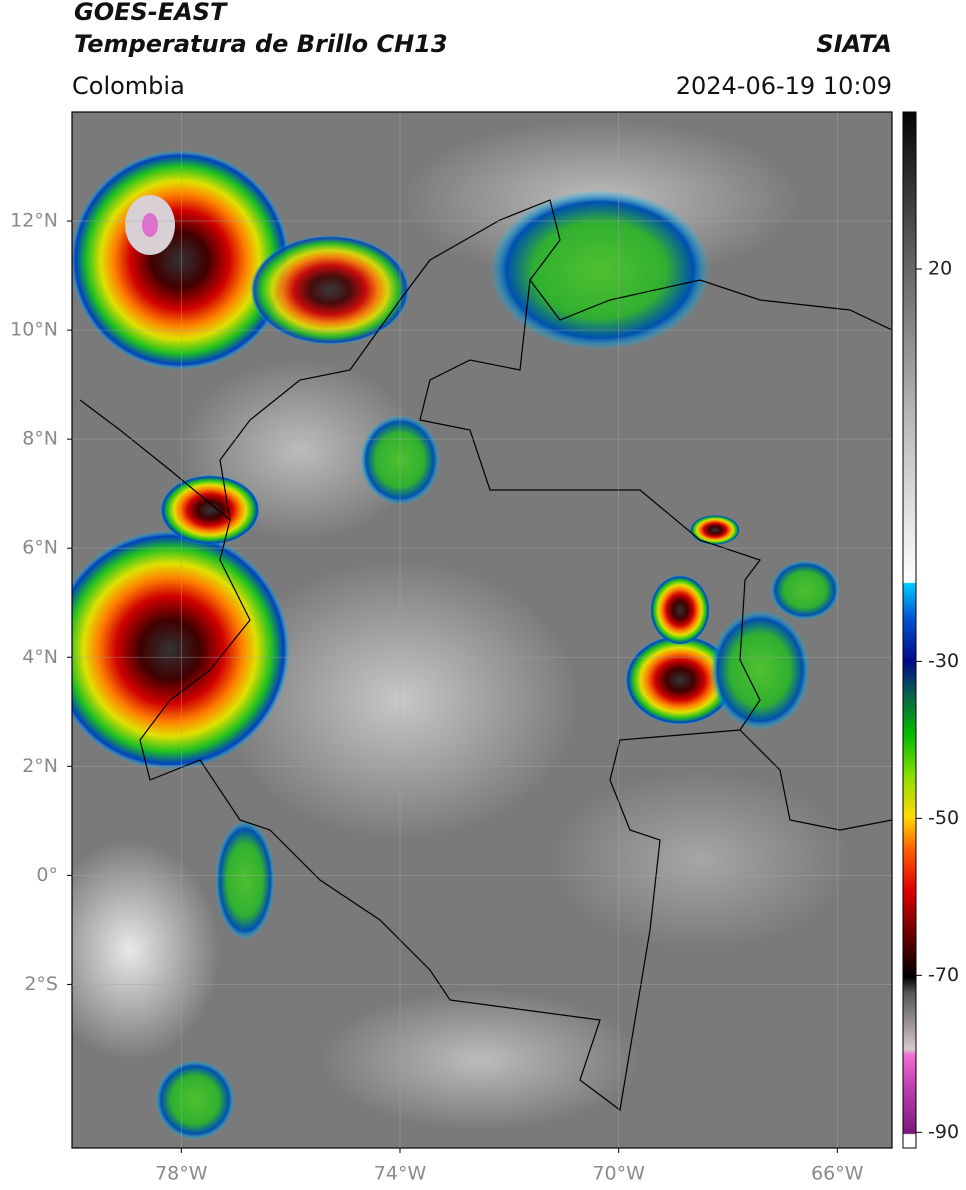  Describe the element at coordinates (34, 330) in the screenshot. I see `y-tick-label: 10°N` at that location.